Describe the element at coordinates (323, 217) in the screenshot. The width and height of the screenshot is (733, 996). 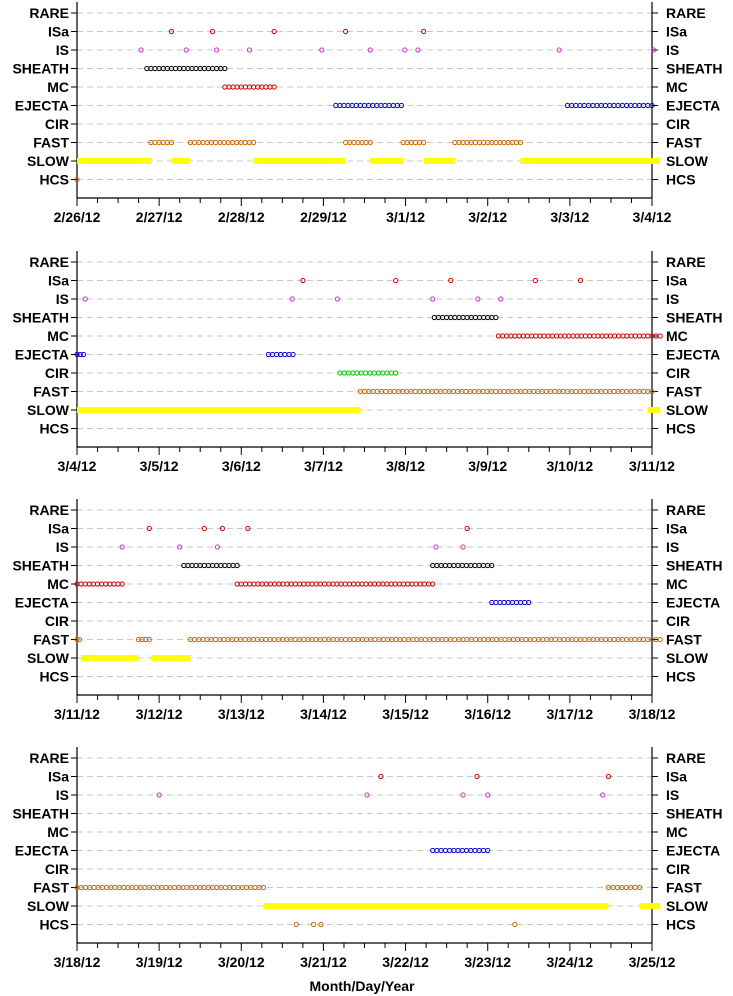
I see `x-tick-label: 2/29/12` at that location.